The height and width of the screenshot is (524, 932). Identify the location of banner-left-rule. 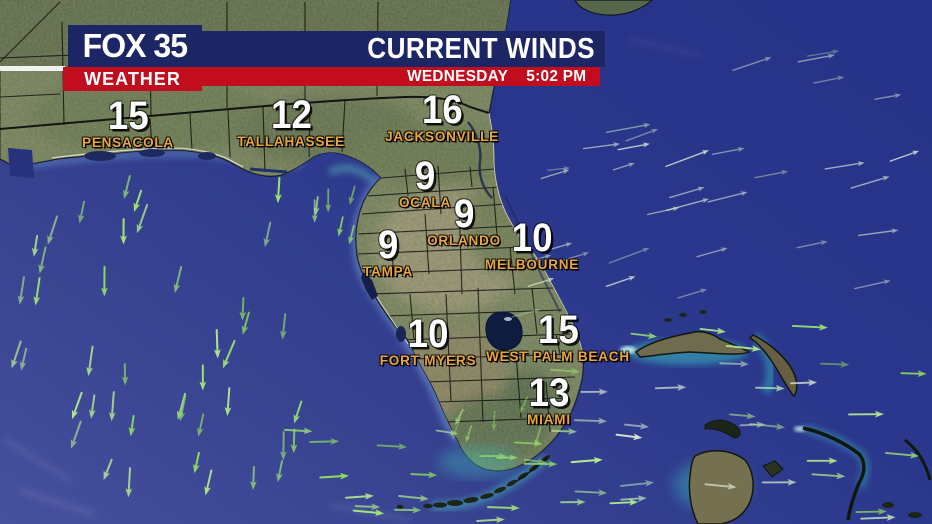
(32, 68).